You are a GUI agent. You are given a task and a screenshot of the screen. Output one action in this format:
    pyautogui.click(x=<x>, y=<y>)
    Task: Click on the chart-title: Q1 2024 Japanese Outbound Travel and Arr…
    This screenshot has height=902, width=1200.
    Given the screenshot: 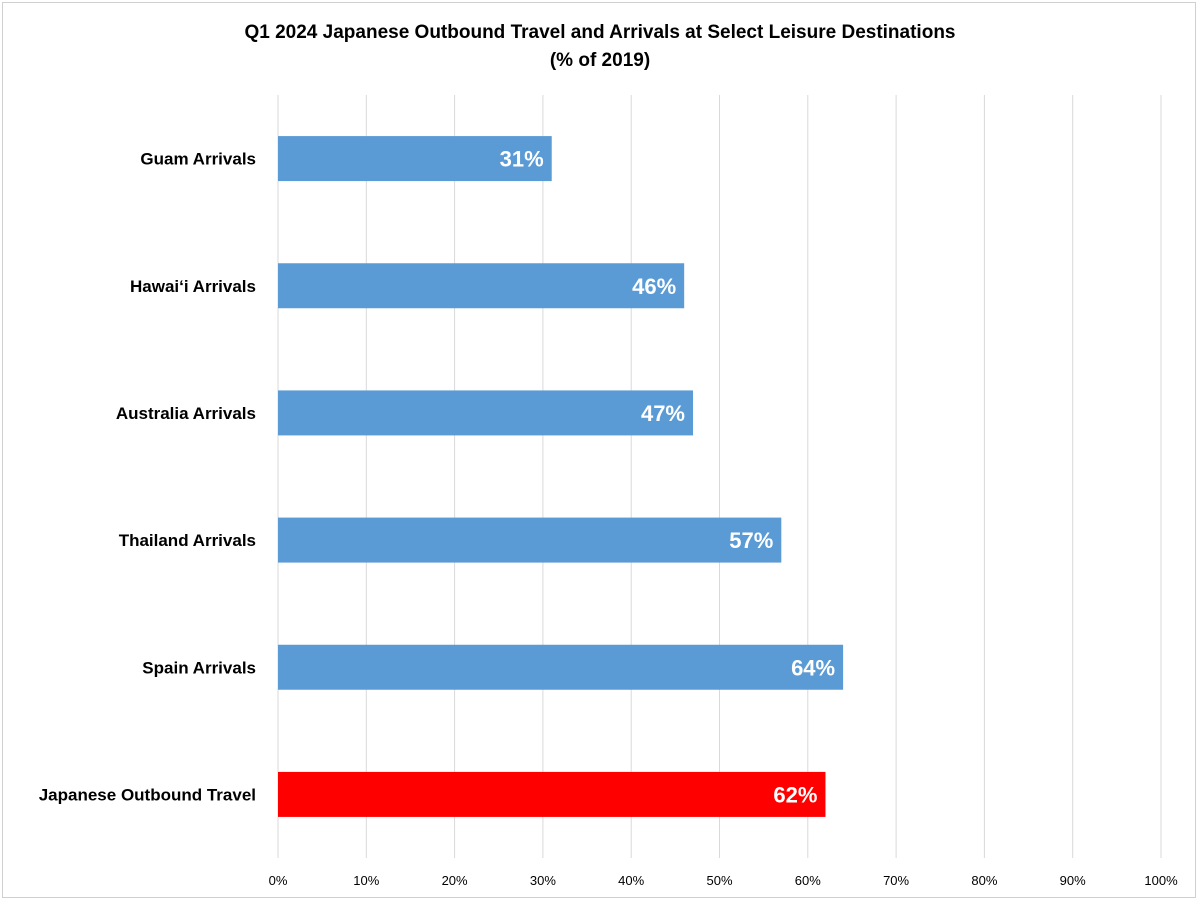 What is the action you would take?
    pyautogui.click(x=600, y=32)
    